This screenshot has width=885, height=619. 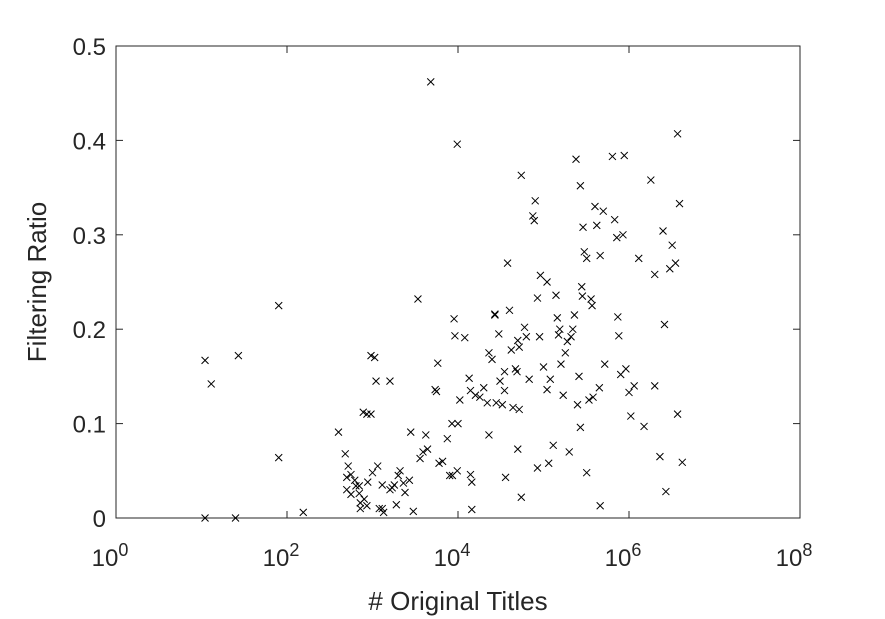 What do you see at coordinates (807, 550) in the screenshot?
I see `x-tick-exponent: 8` at bounding box center [807, 550].